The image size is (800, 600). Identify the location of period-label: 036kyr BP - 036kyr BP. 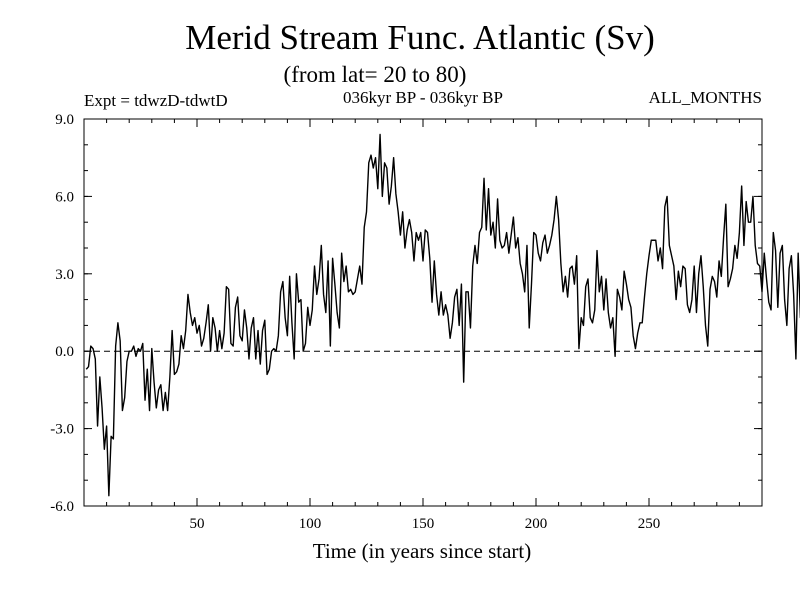
(423, 97).